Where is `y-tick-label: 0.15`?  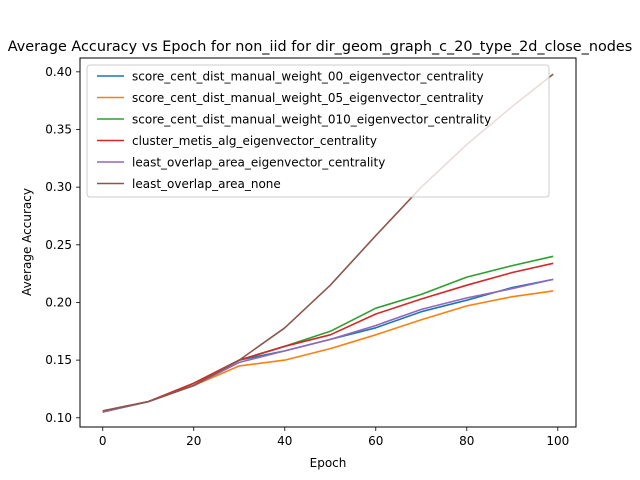
y-tick-label: 0.15 is located at coordinates (58, 360).